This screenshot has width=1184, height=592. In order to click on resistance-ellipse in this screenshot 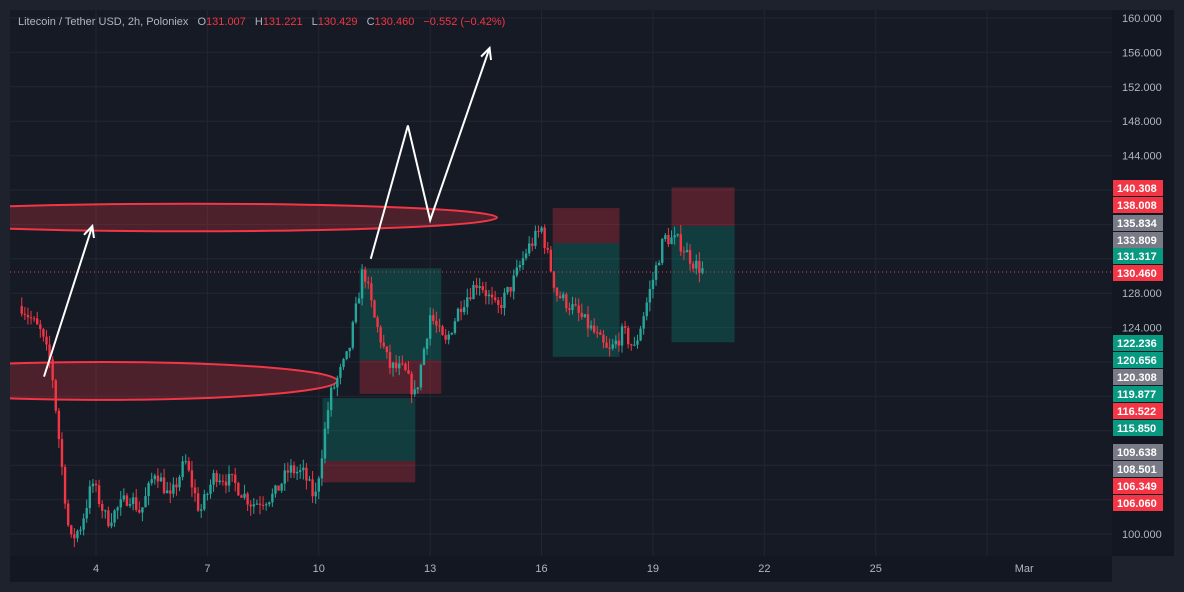, I will do `click(249, 217)`.